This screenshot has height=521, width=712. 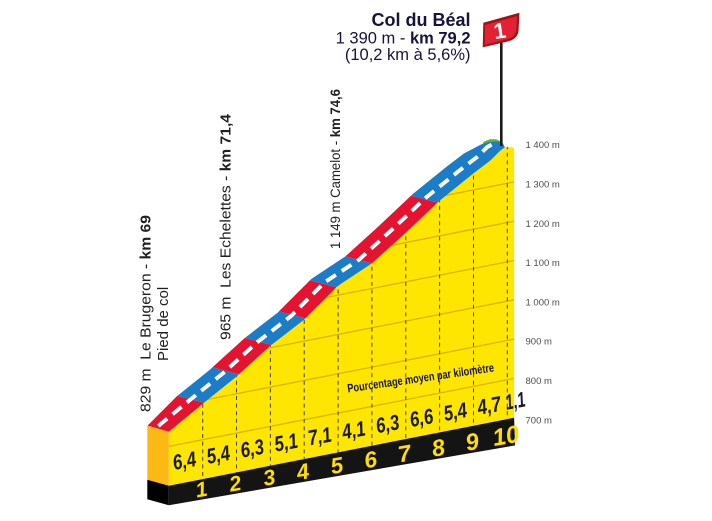 What do you see at coordinates (319, 437) in the screenshot?
I see `svg-text: 7,1` at bounding box center [319, 437].